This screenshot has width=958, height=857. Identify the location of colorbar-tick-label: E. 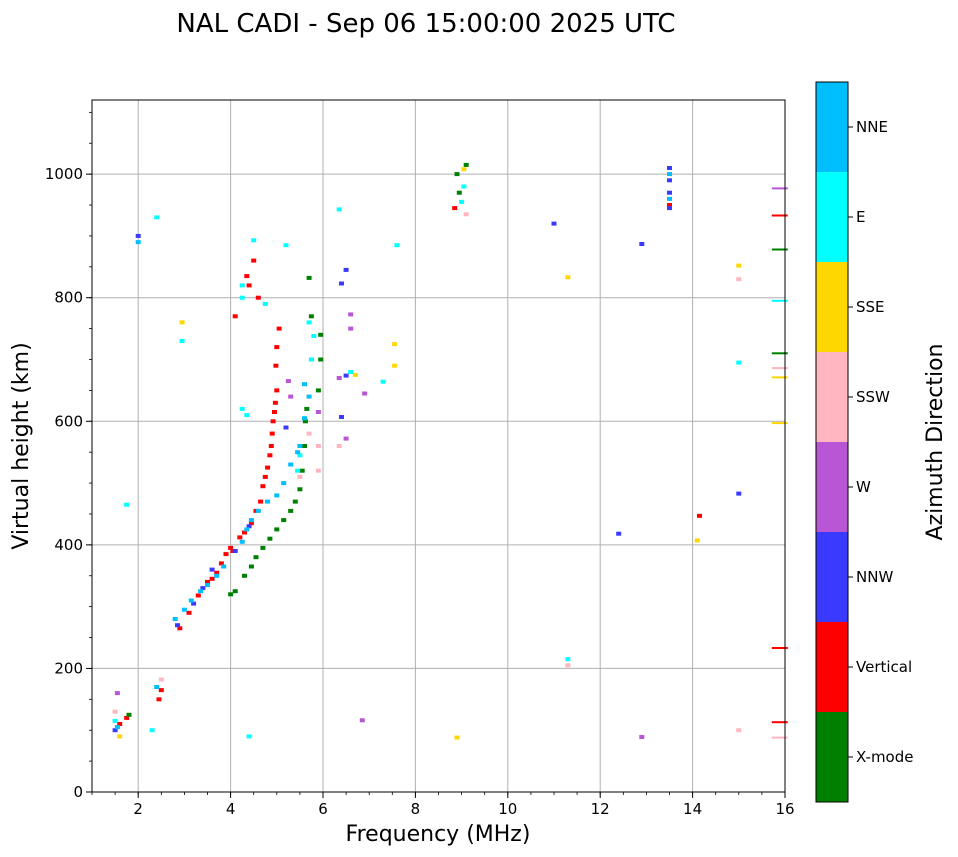
(860, 217).